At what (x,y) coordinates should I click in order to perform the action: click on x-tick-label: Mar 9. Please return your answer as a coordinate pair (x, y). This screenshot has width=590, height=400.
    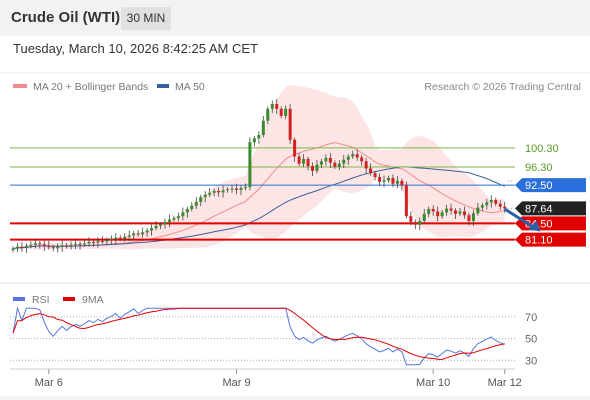
    Looking at the image, I should click on (236, 383).